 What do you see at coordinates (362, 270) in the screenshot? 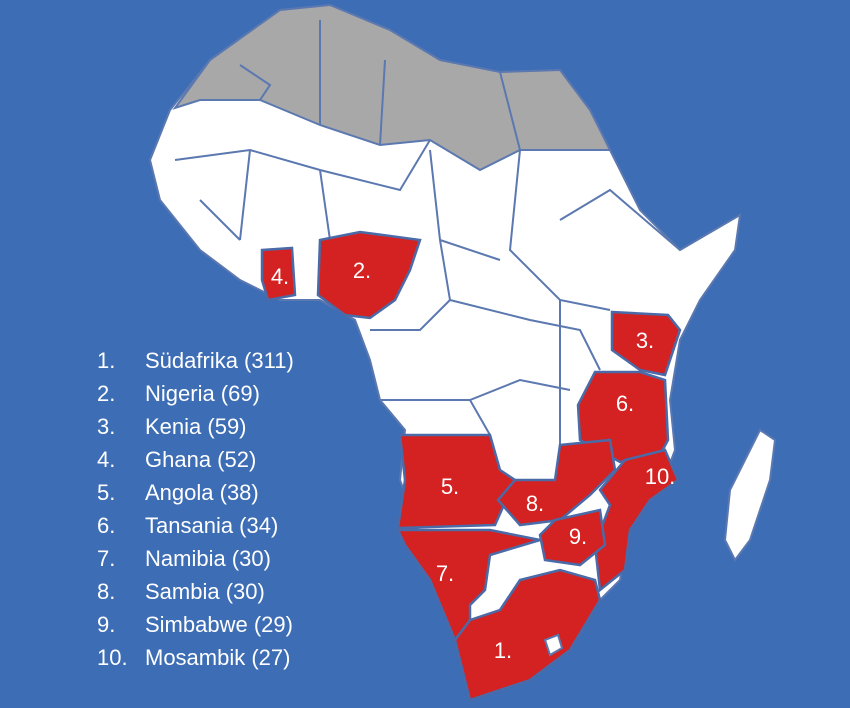
I see `region-label: 2.` at bounding box center [362, 270].